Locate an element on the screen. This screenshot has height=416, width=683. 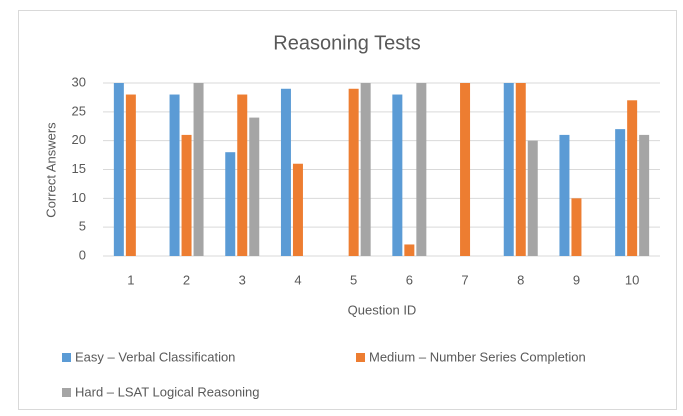
y-axis-title: Correct Answers is located at coordinates (50, 170).